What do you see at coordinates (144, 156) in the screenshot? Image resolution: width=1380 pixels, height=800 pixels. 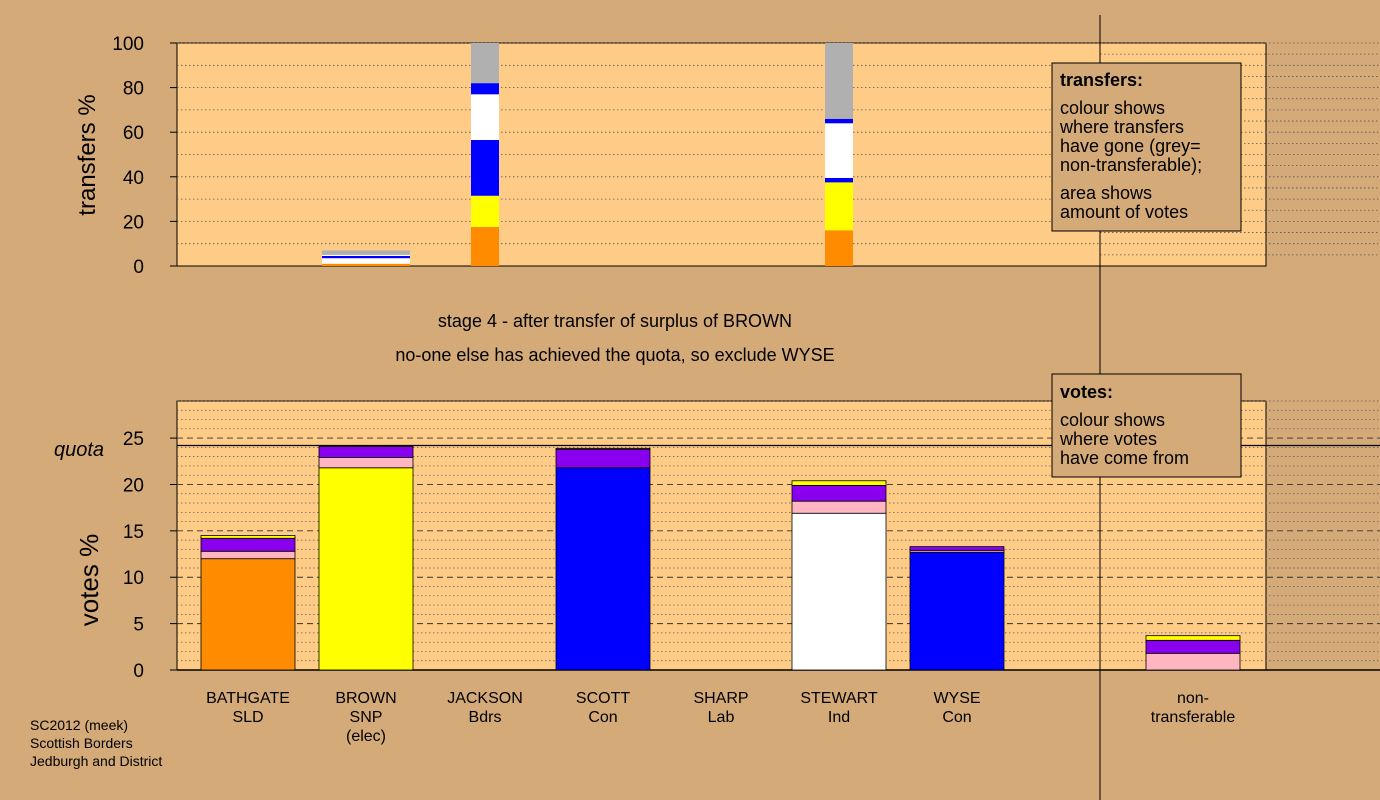 I see `transfers-y-ticks: 0 20 40 60 80 100` at bounding box center [144, 156].